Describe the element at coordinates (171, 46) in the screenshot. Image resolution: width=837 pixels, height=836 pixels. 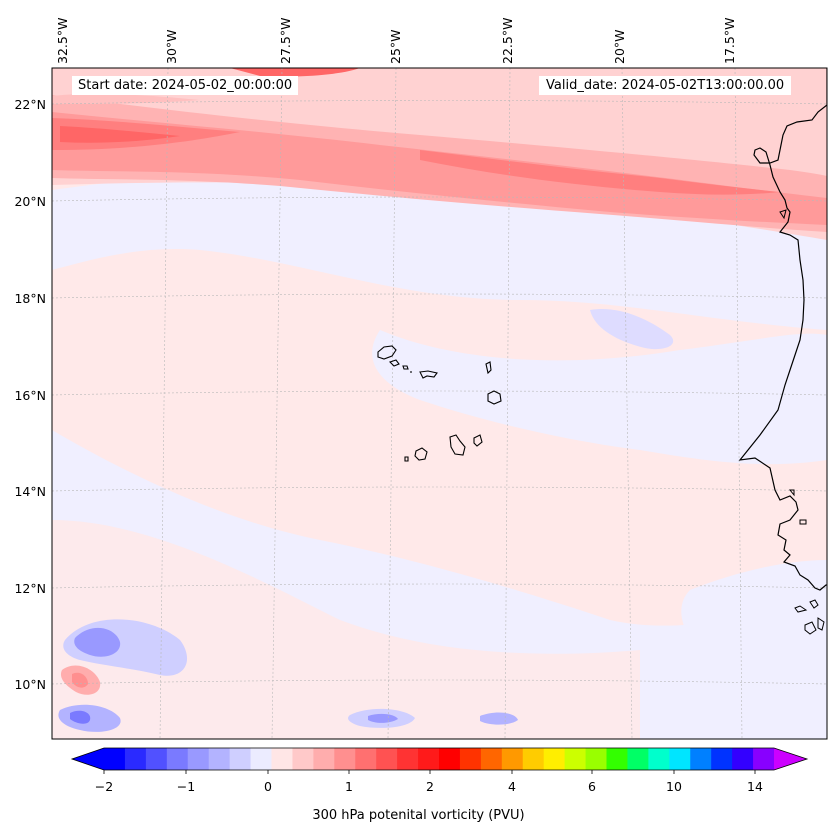
I see `lon-label: 30°W` at that location.